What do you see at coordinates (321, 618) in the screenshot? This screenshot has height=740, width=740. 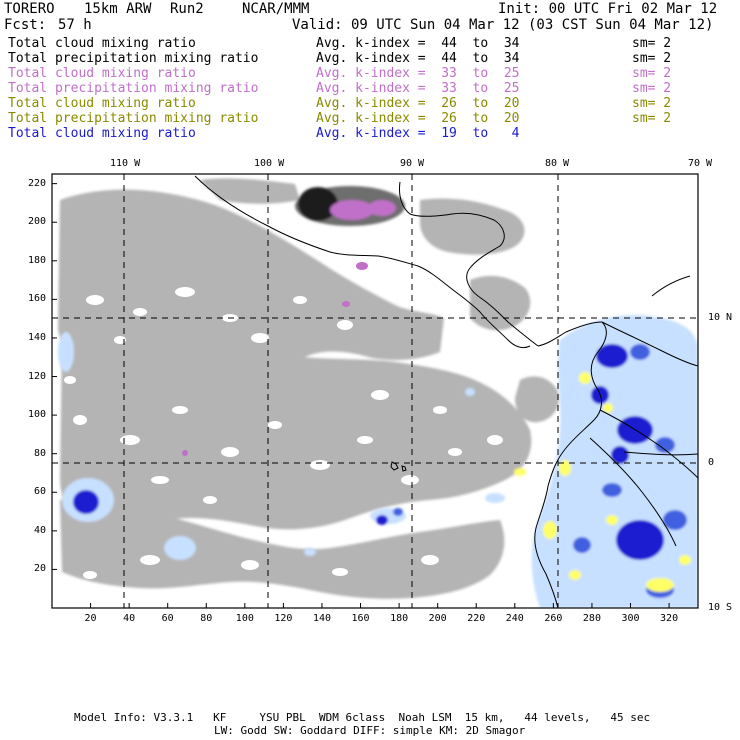 I see `x-tick-label: 140` at bounding box center [321, 618].